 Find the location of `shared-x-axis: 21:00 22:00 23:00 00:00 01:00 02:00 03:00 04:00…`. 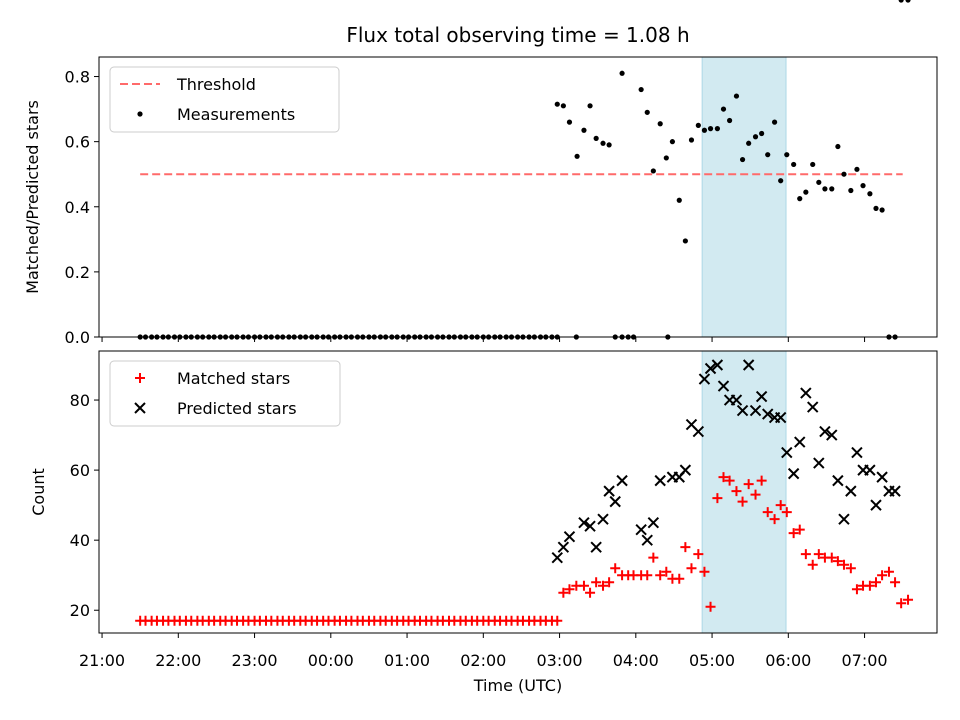

shared-x-axis: 21:00 22:00 23:00 00:00 01:00 02:00 03:00 04:00… is located at coordinates (483, 660).